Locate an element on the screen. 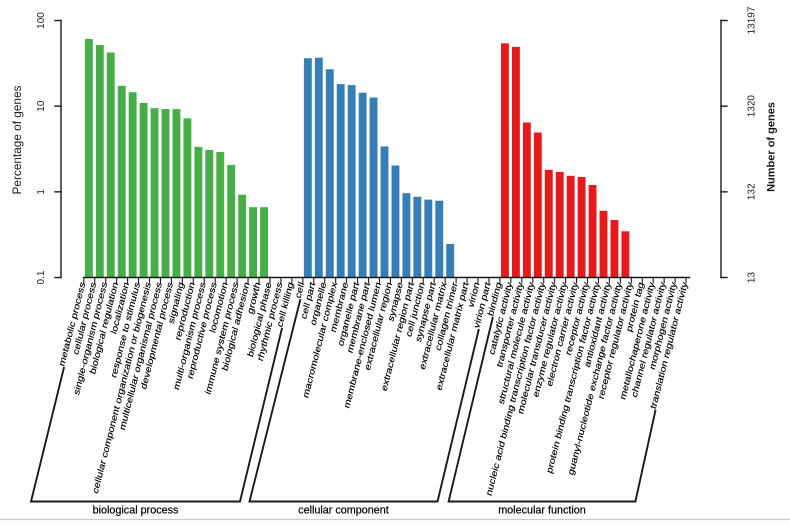 The width and height of the screenshot is (790, 526). svg-text: 13197 is located at coordinates (752, 20).